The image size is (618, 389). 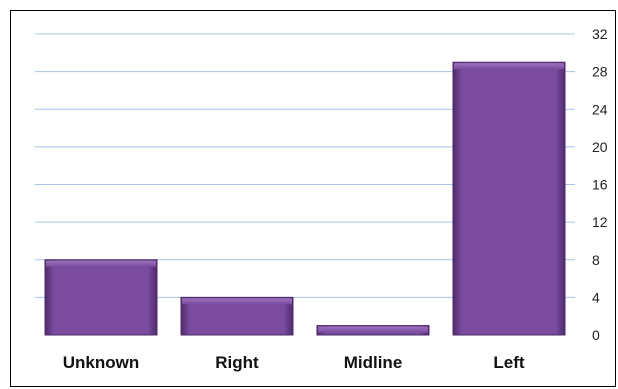 I want to click on y-tick-label: 16, so click(x=600, y=185).